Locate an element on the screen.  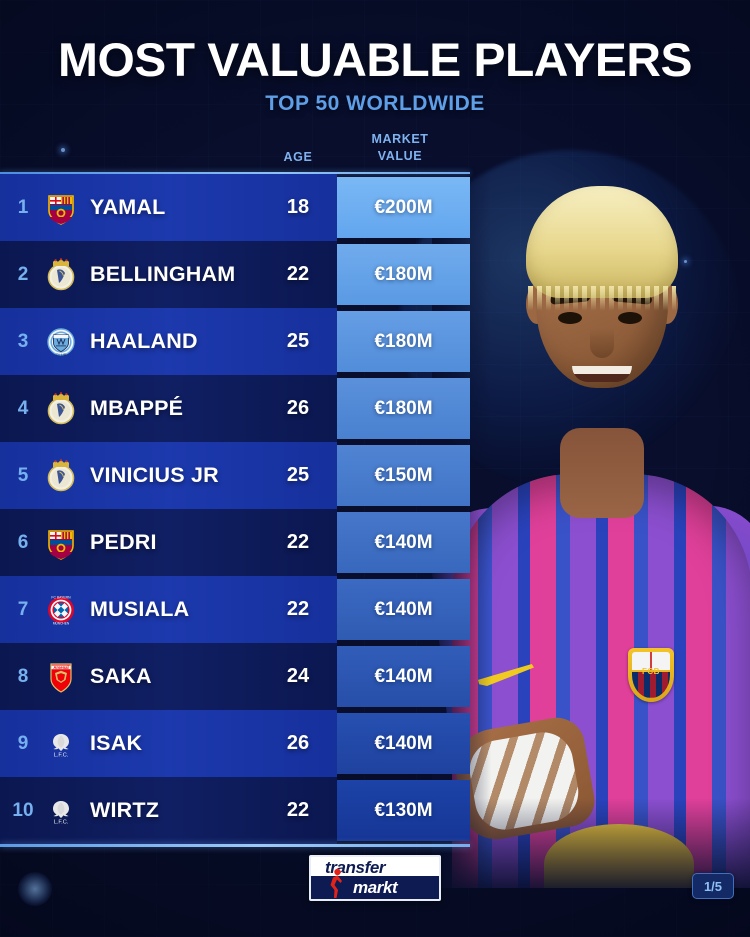
transfermarkt-wordmark-bottom: markt is located at coordinates (375, 887).